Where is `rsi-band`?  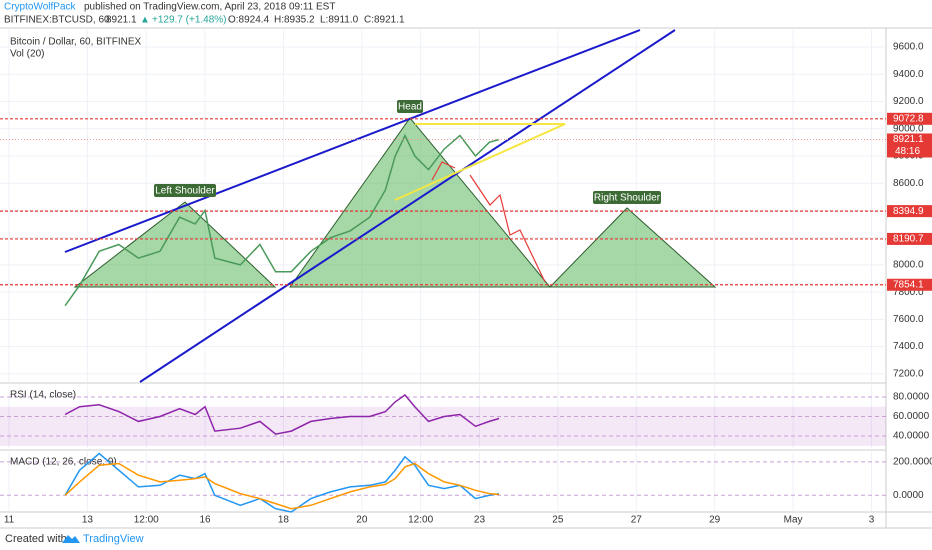 rsi-band is located at coordinates (443, 426).